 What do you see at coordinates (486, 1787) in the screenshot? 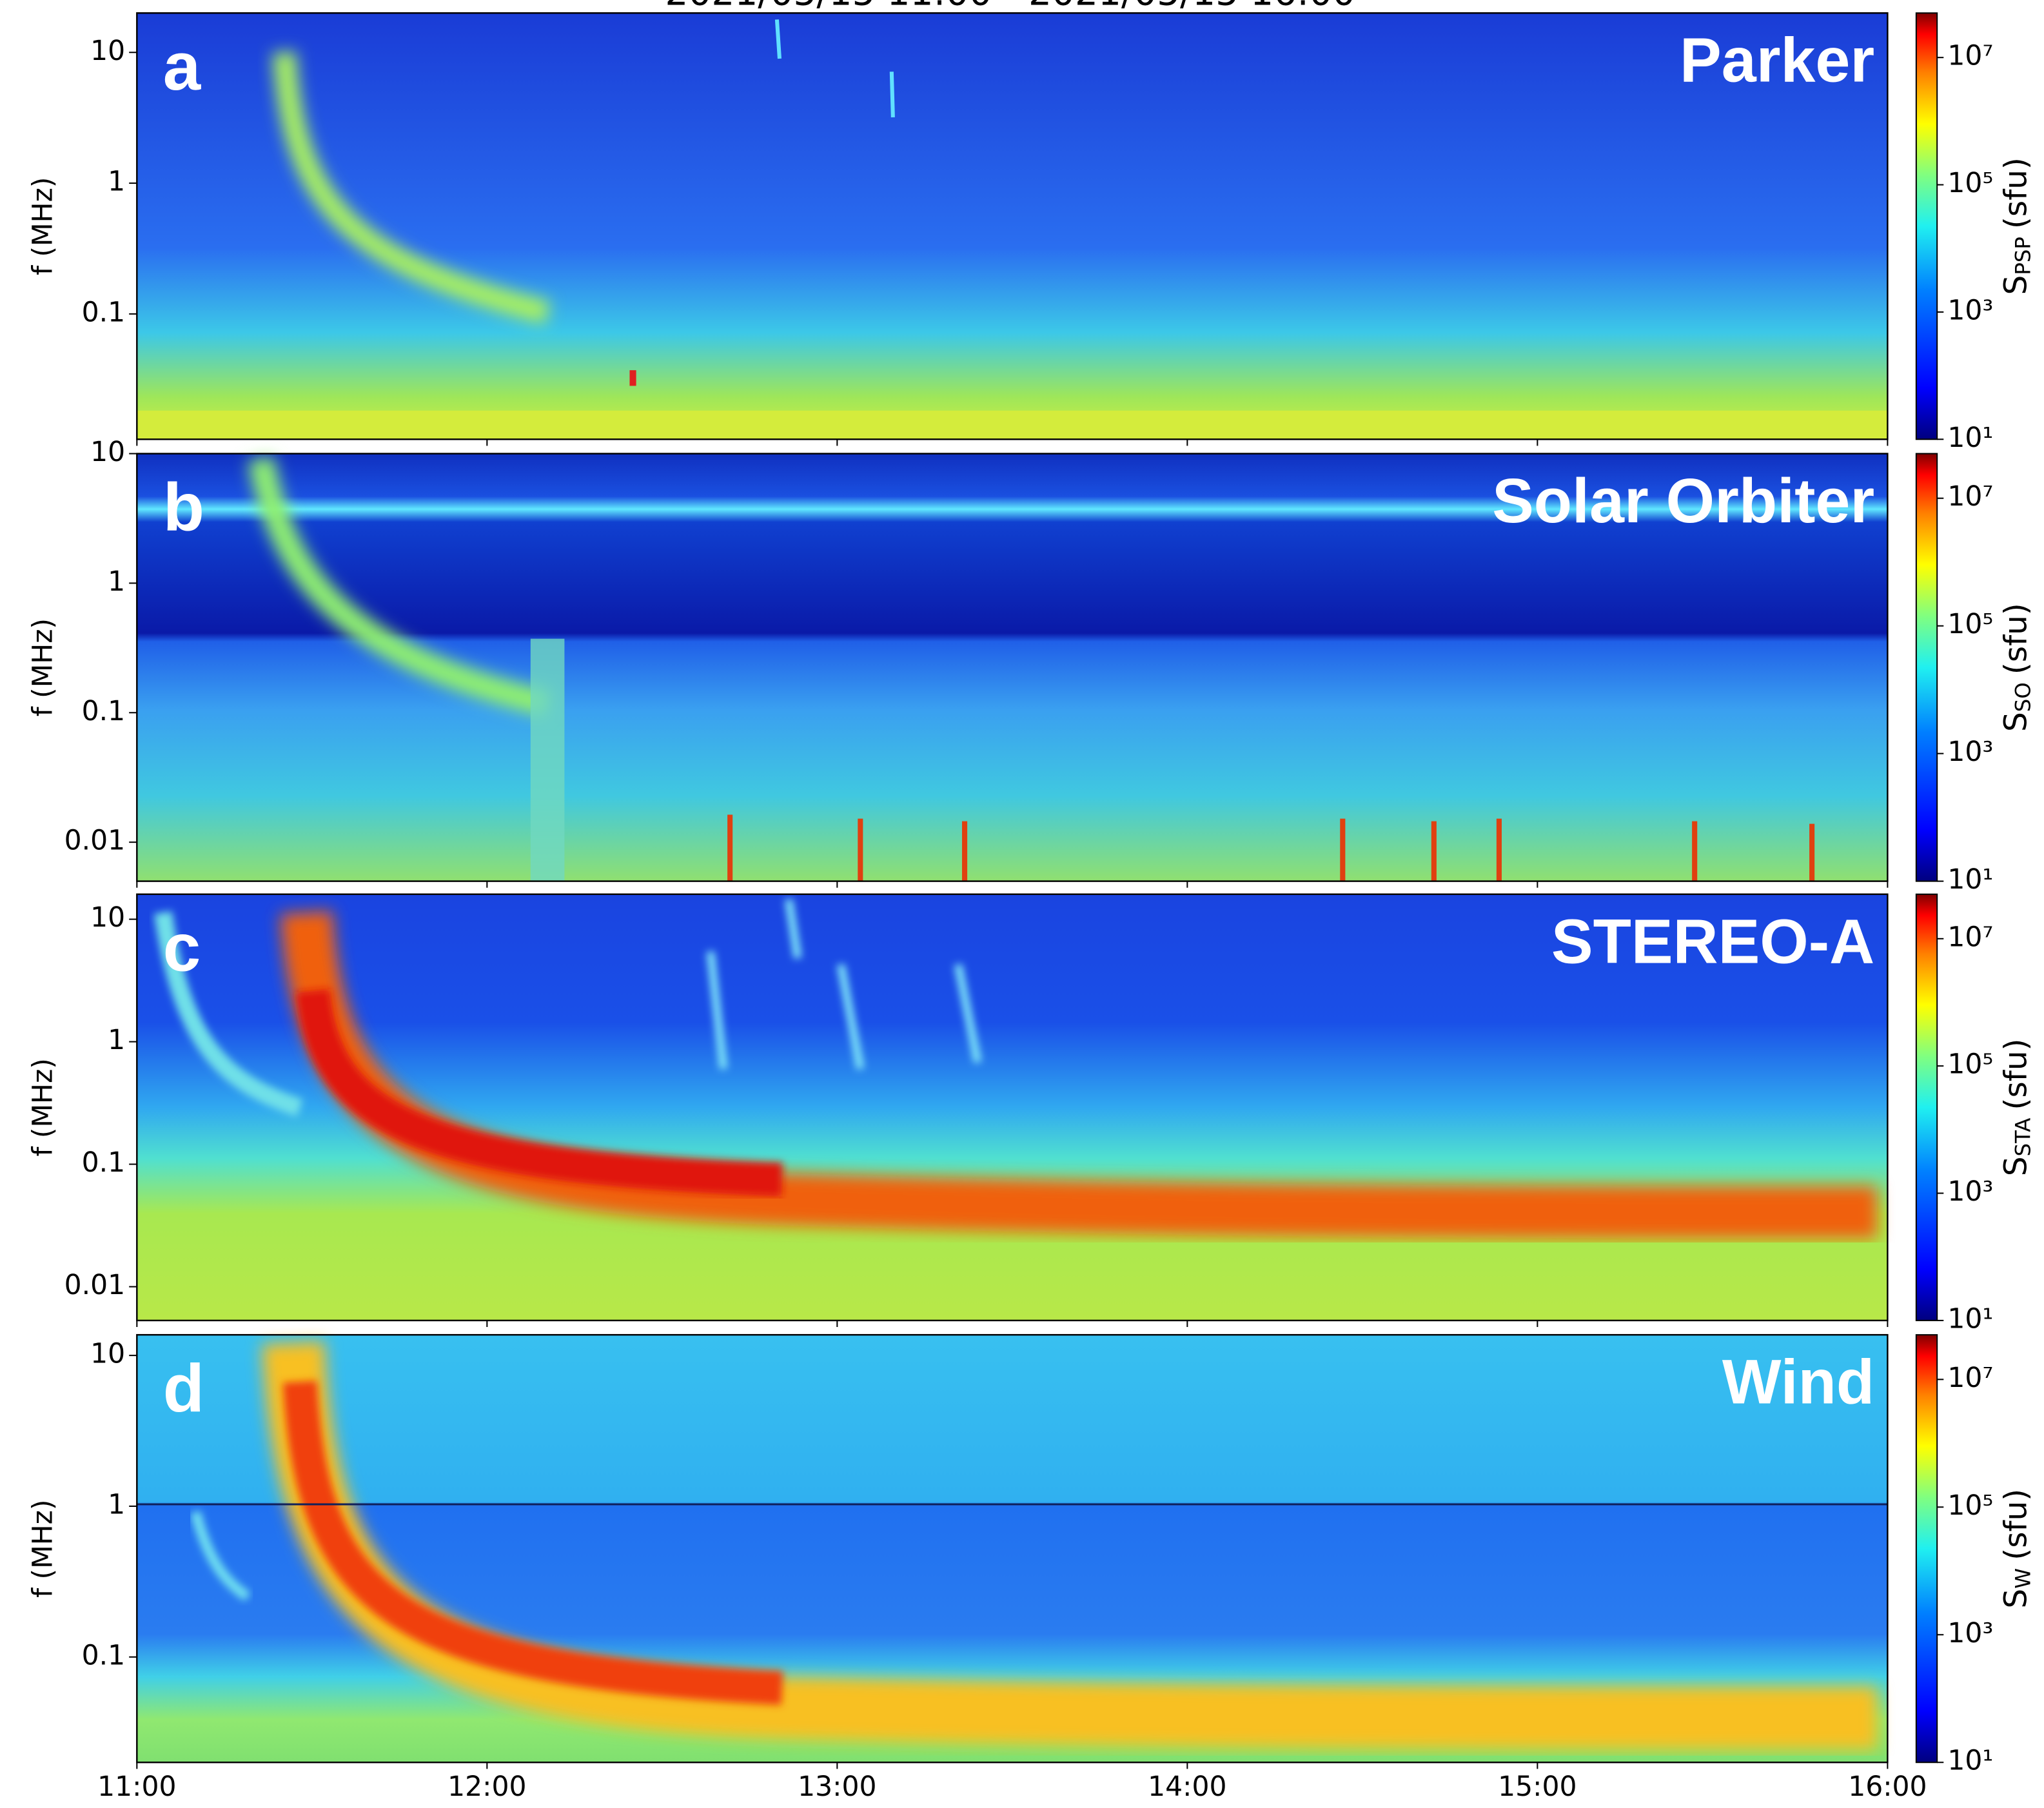
I see `x-tick-label: 12:00` at bounding box center [486, 1787].